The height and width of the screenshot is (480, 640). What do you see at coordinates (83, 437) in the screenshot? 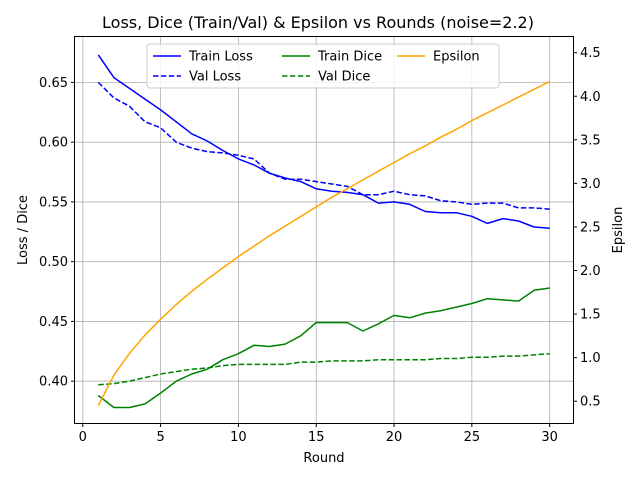
I see `x-tick-label: 0` at bounding box center [83, 437].